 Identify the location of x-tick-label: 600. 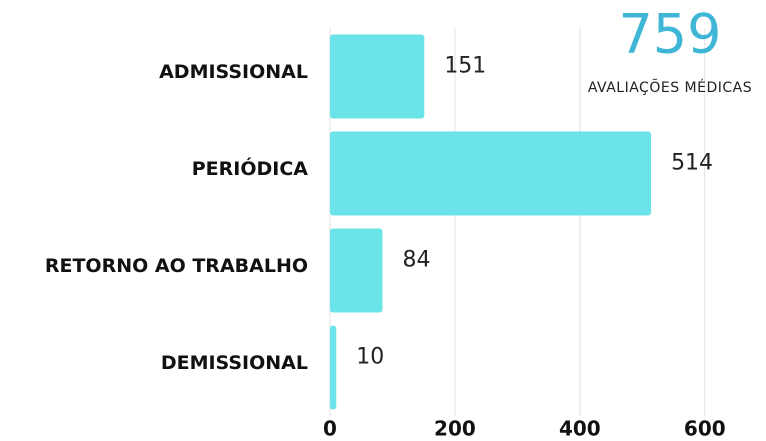
(705, 429).